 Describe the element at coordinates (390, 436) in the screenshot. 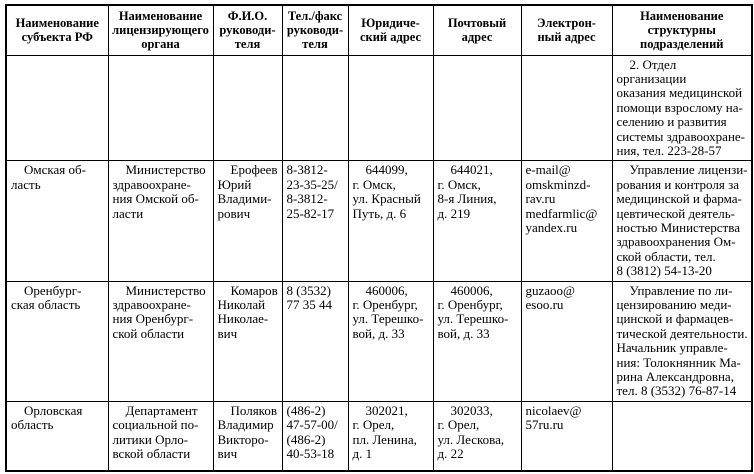

I see `cell-legal-address: 302021, г. Орел, пл. Ленина, д. 1` at that location.